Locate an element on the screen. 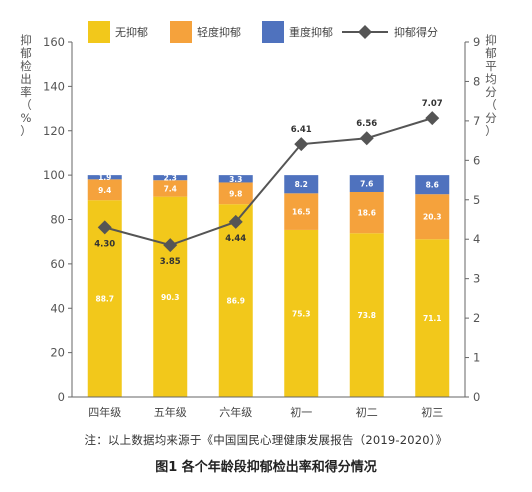 Image resolution: width=532 pixels, height=492 pixels. bar-data-label: 9.4 is located at coordinates (104, 190).